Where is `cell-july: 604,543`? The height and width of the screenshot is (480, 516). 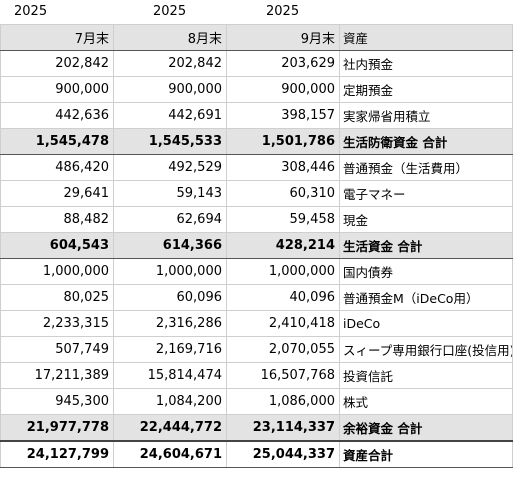 cell-july: 604,543 is located at coordinates (57, 245).